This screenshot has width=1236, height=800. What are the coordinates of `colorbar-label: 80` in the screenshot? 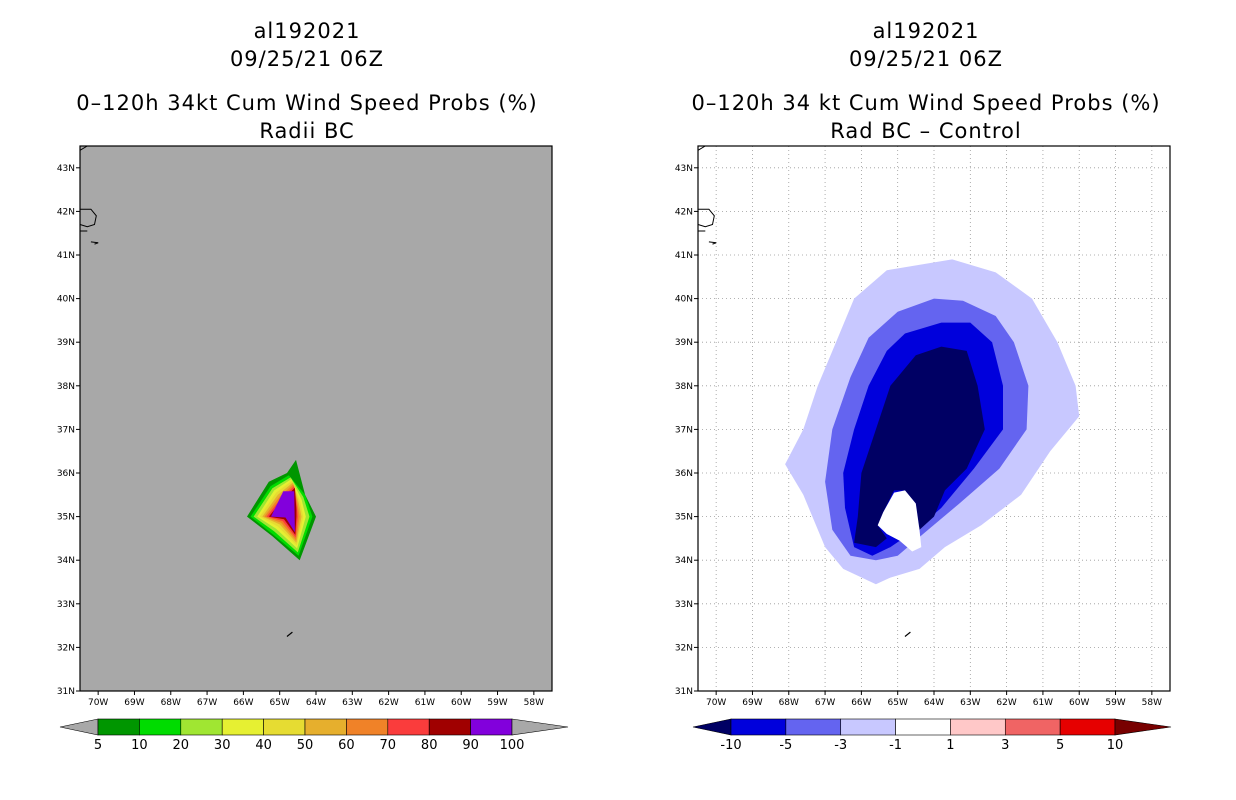 It's located at (429, 745).